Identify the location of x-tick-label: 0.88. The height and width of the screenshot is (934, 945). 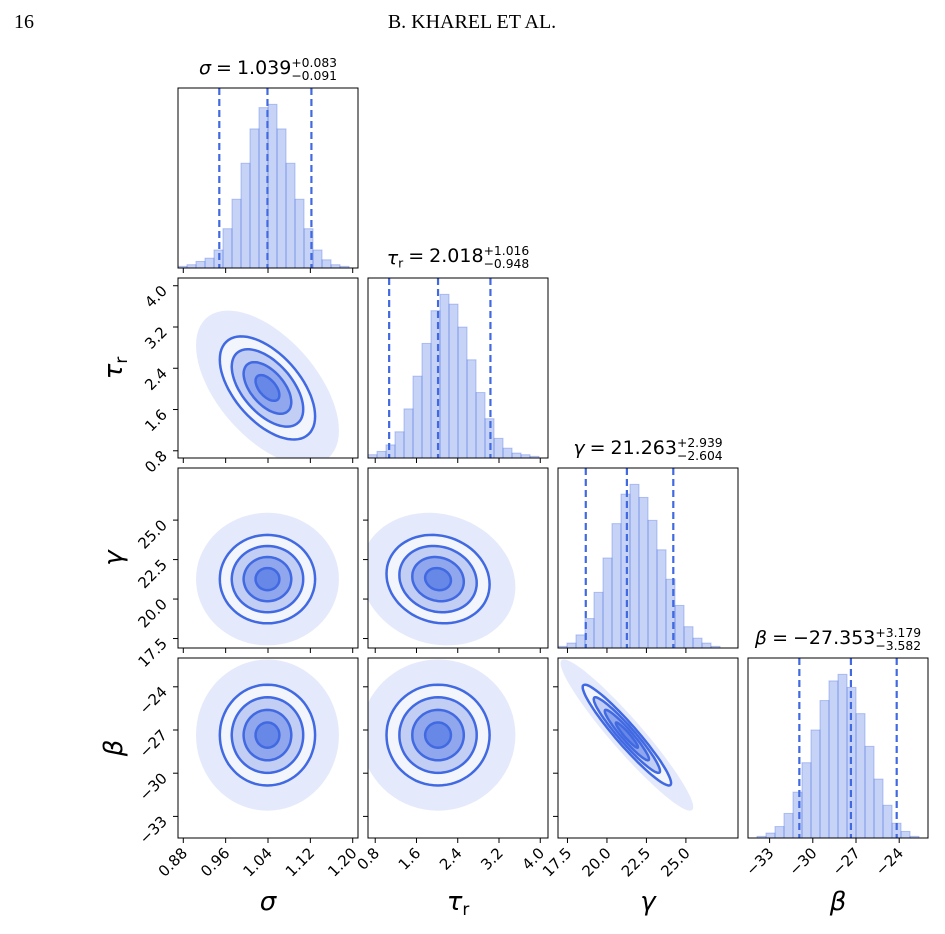
(173, 862).